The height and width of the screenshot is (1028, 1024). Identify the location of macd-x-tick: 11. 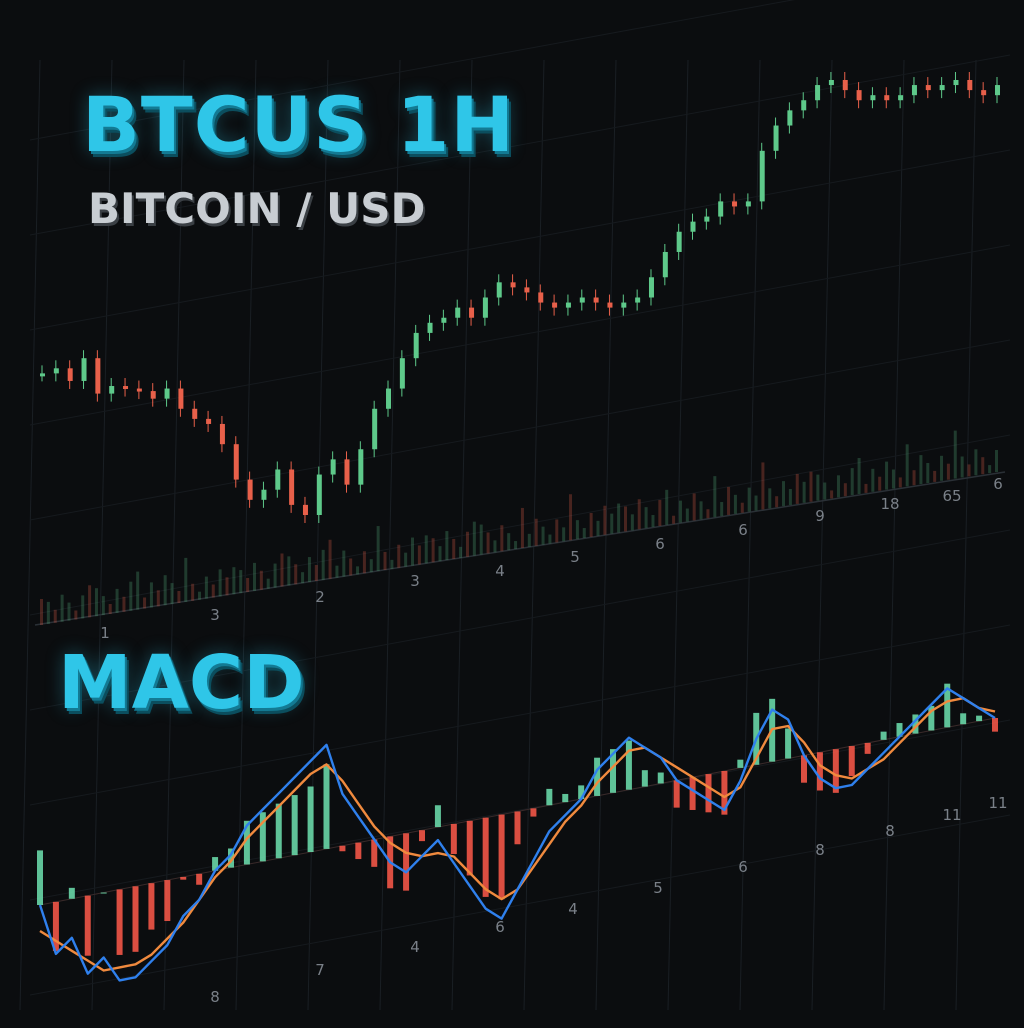
(997, 803).